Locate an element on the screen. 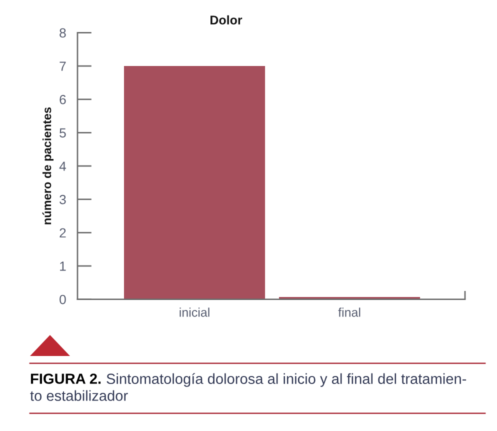  y-tick-label: 3 is located at coordinates (63, 199).